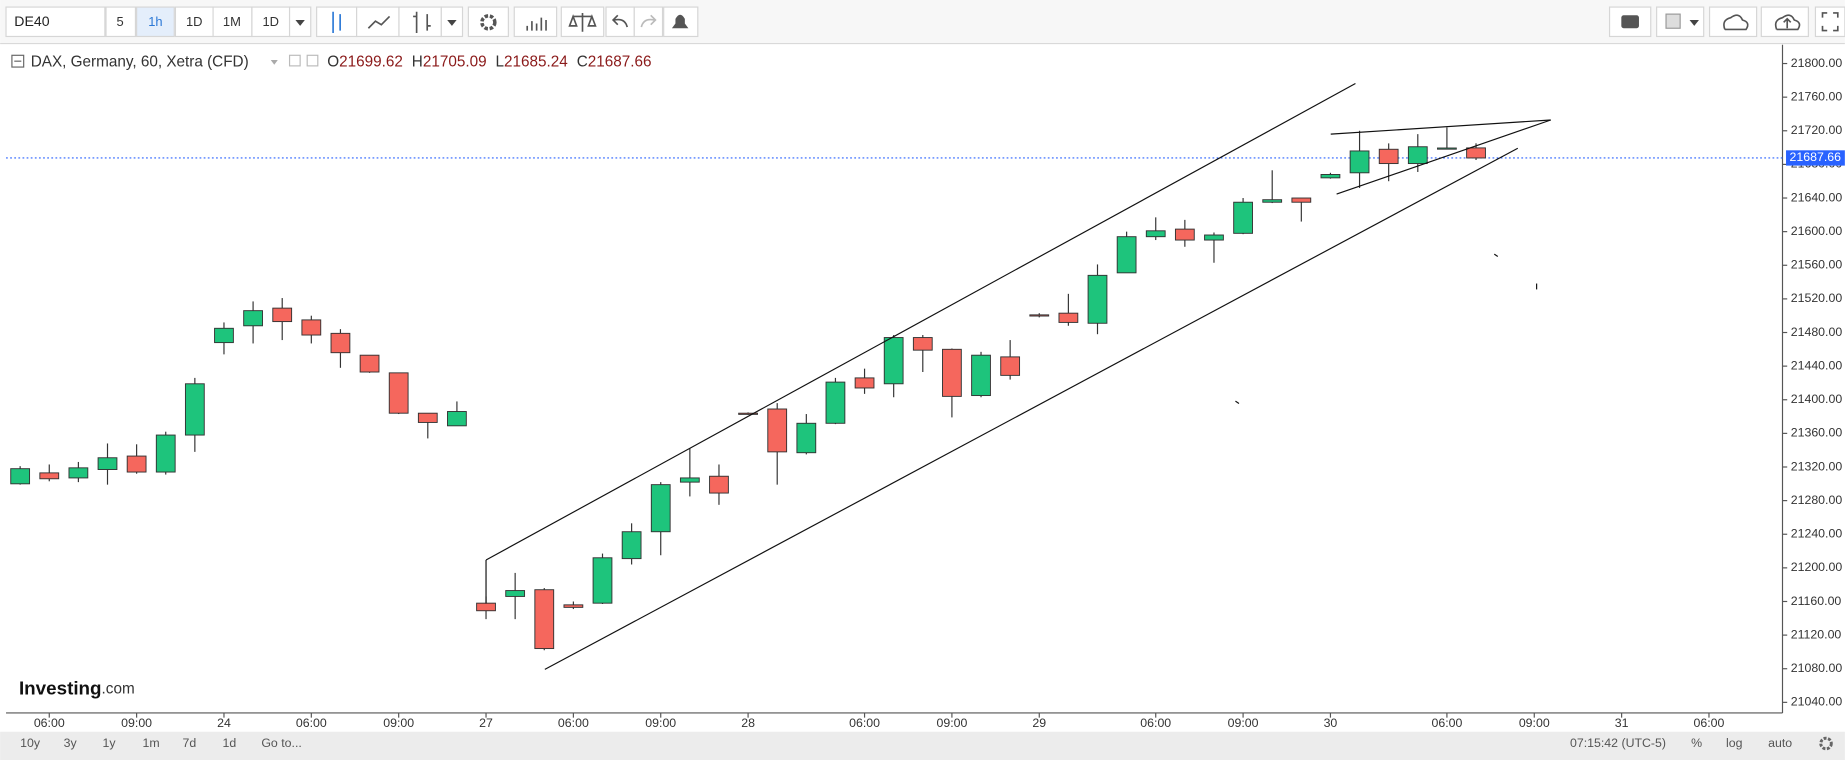  What do you see at coordinates (1826, 743) in the screenshot?
I see `settings-icon` at bounding box center [1826, 743].